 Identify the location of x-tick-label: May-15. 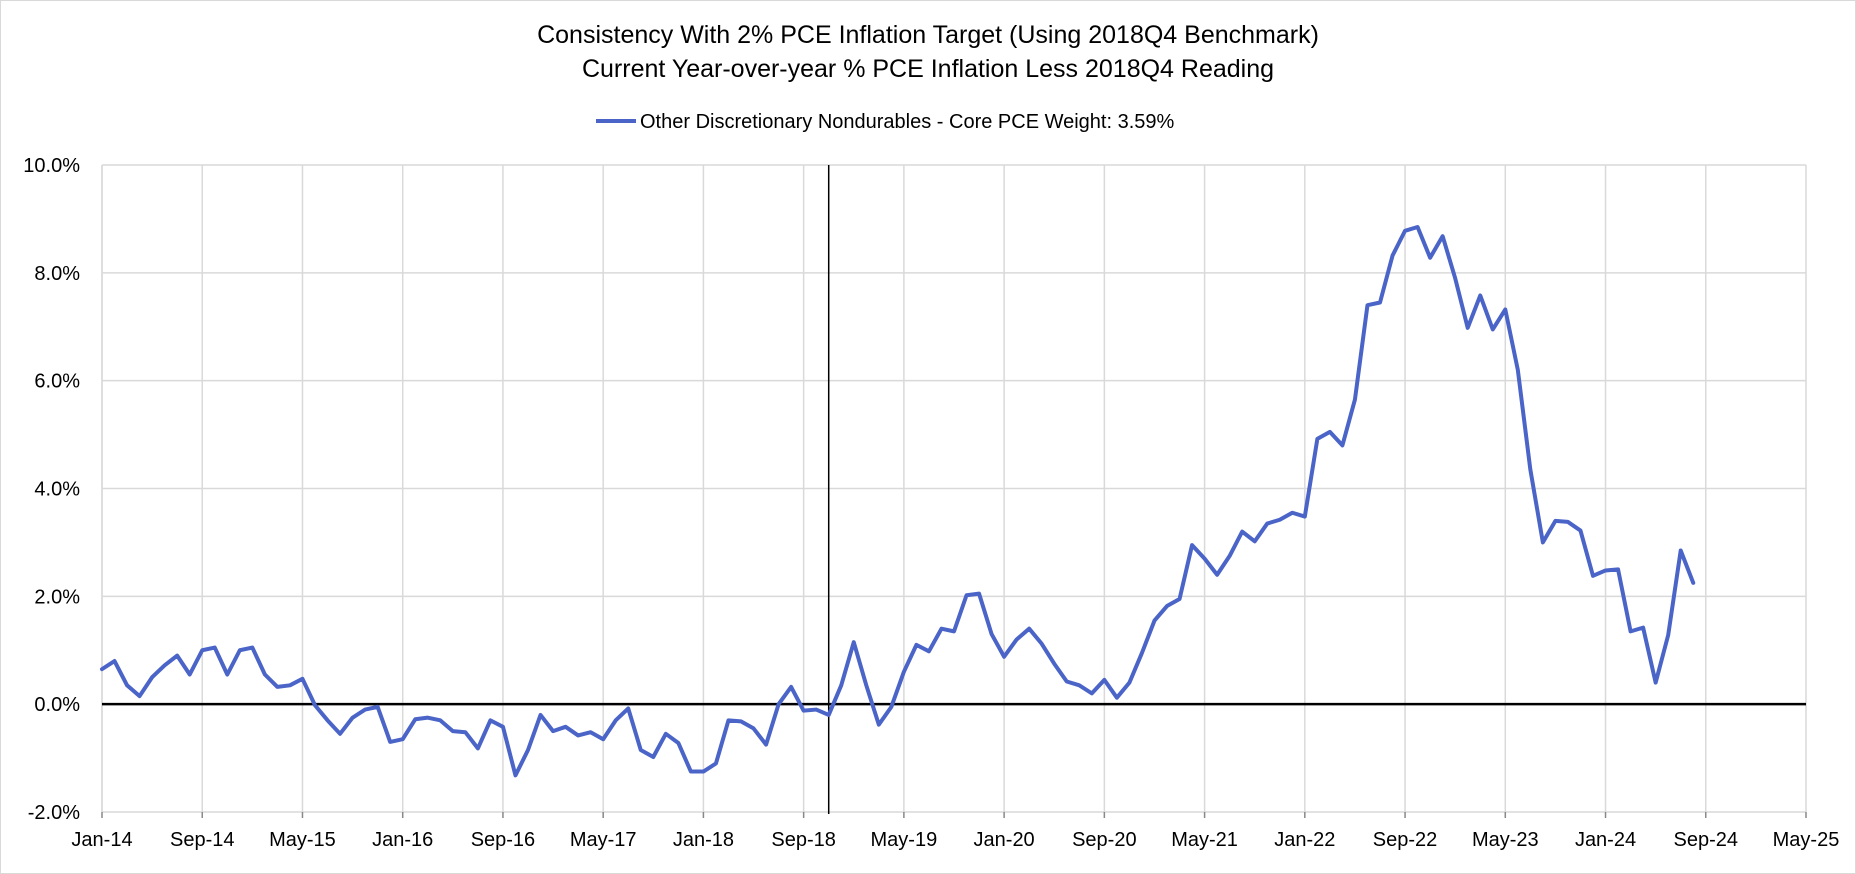
(302, 840).